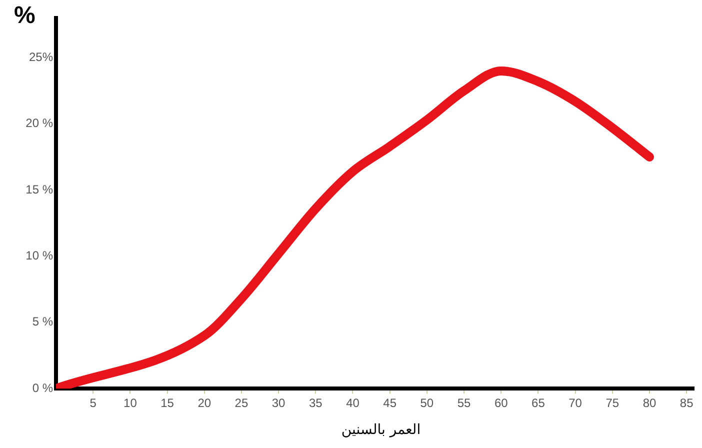  I want to click on x-tick-label: 85, so click(687, 403).